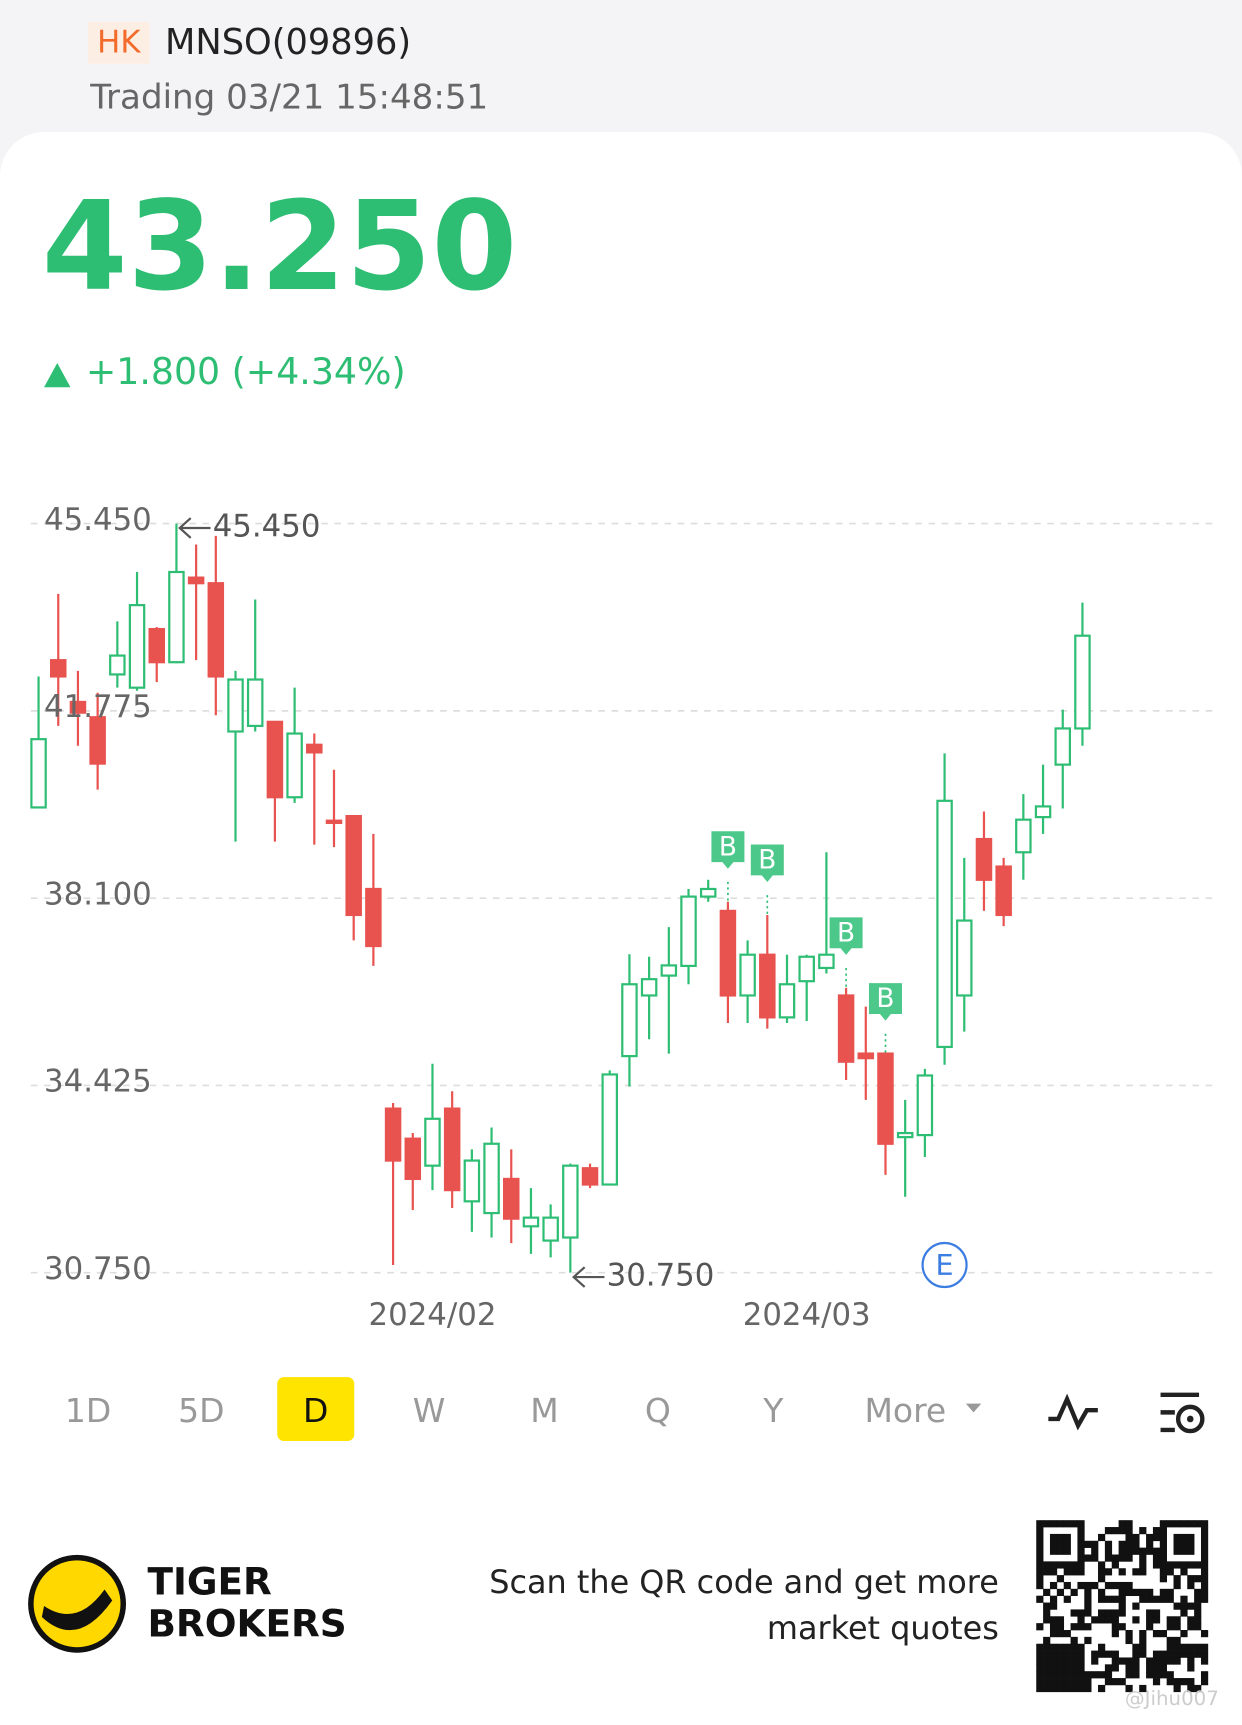 The width and height of the screenshot is (1242, 1725). I want to click on settings-icon, so click(1182, 1413).